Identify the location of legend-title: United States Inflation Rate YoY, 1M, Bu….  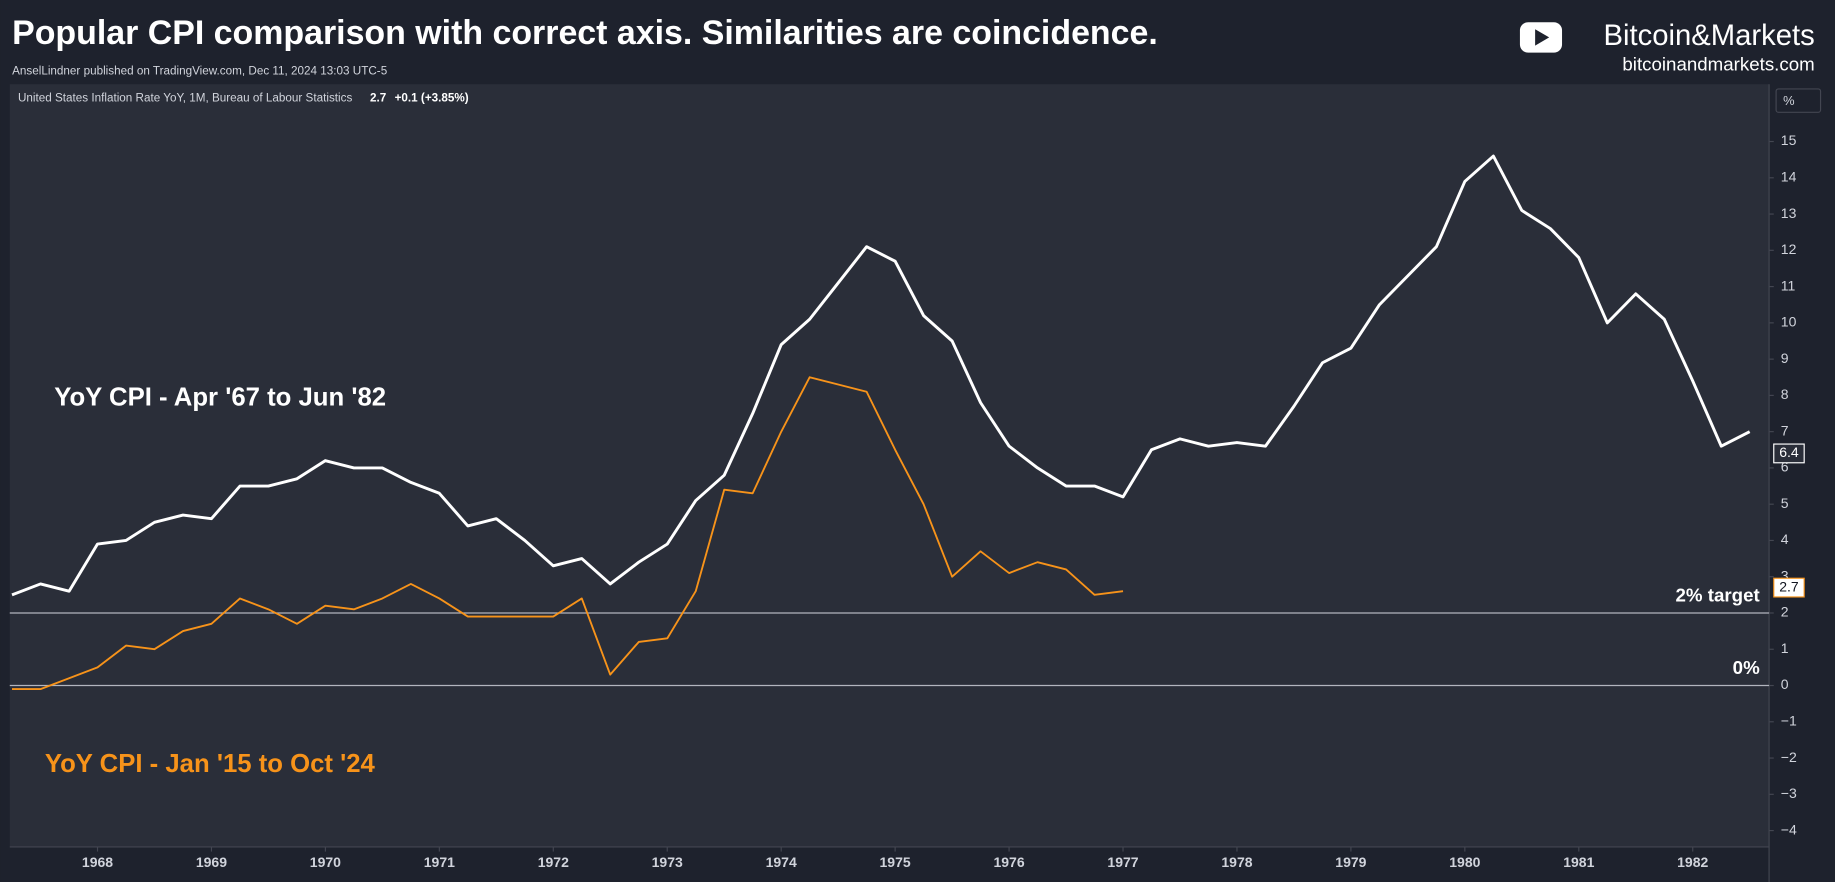
(185, 97).